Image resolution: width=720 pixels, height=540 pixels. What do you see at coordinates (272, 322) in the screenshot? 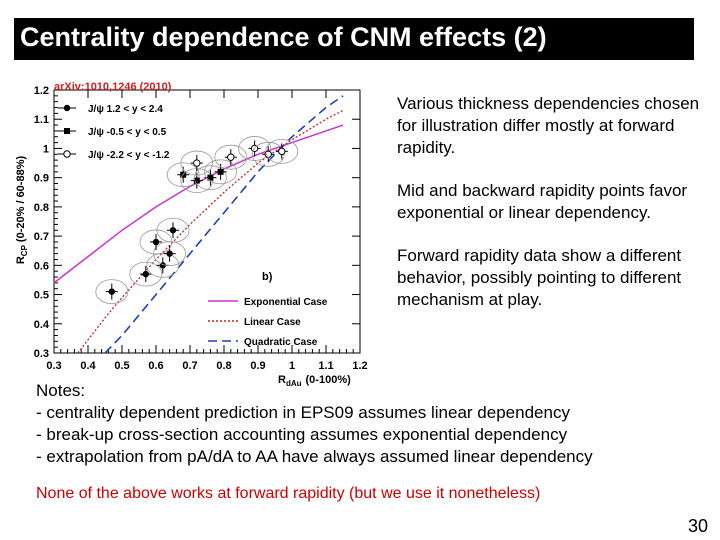
I see `legend-curve-label: Linear Case` at bounding box center [272, 322].